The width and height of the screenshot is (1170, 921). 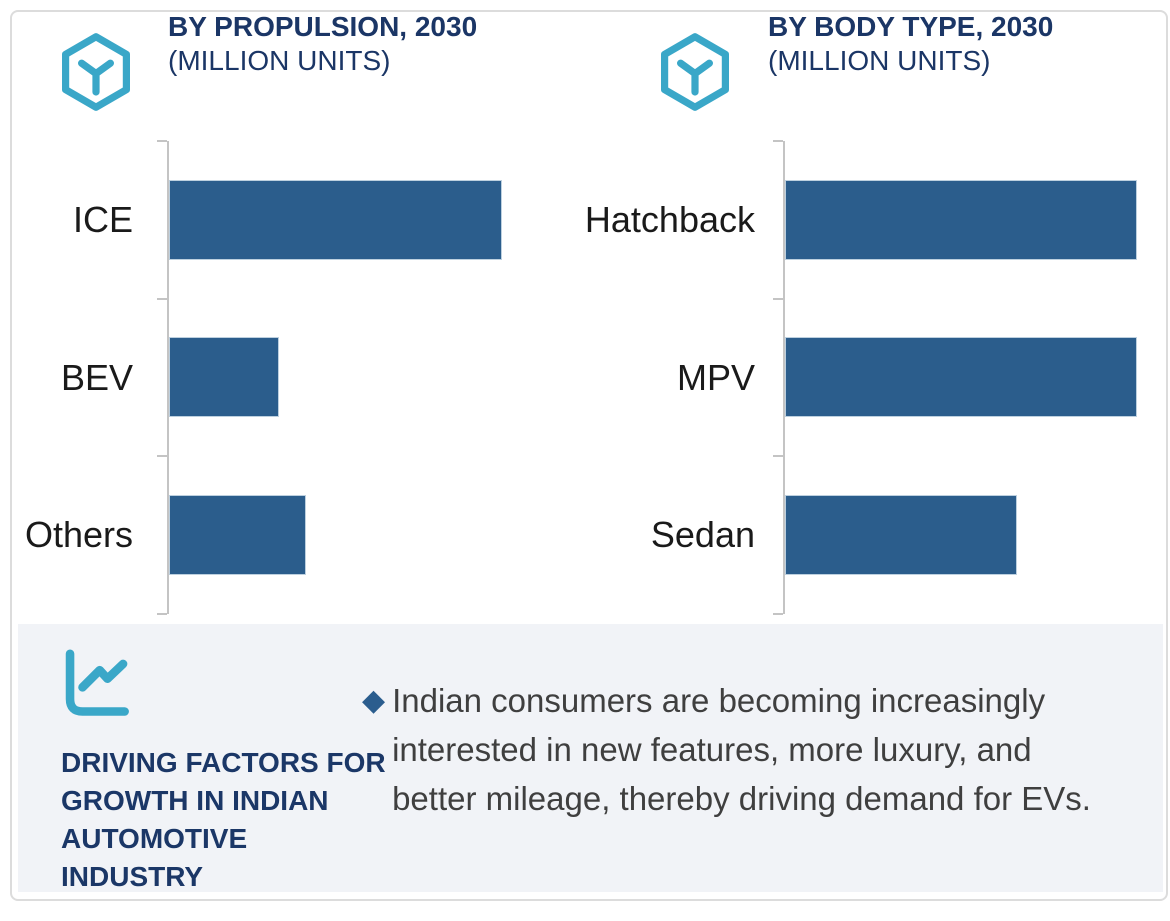 What do you see at coordinates (95, 685) in the screenshot?
I see `line-chart-icon` at bounding box center [95, 685].